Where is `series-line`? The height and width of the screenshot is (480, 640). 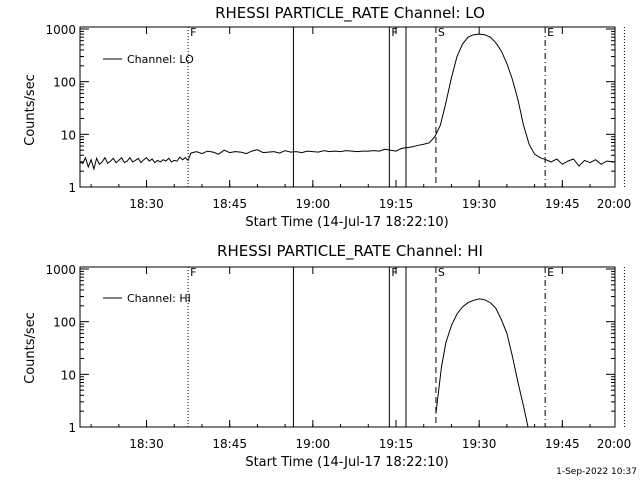 series-line is located at coordinates (482, 362).